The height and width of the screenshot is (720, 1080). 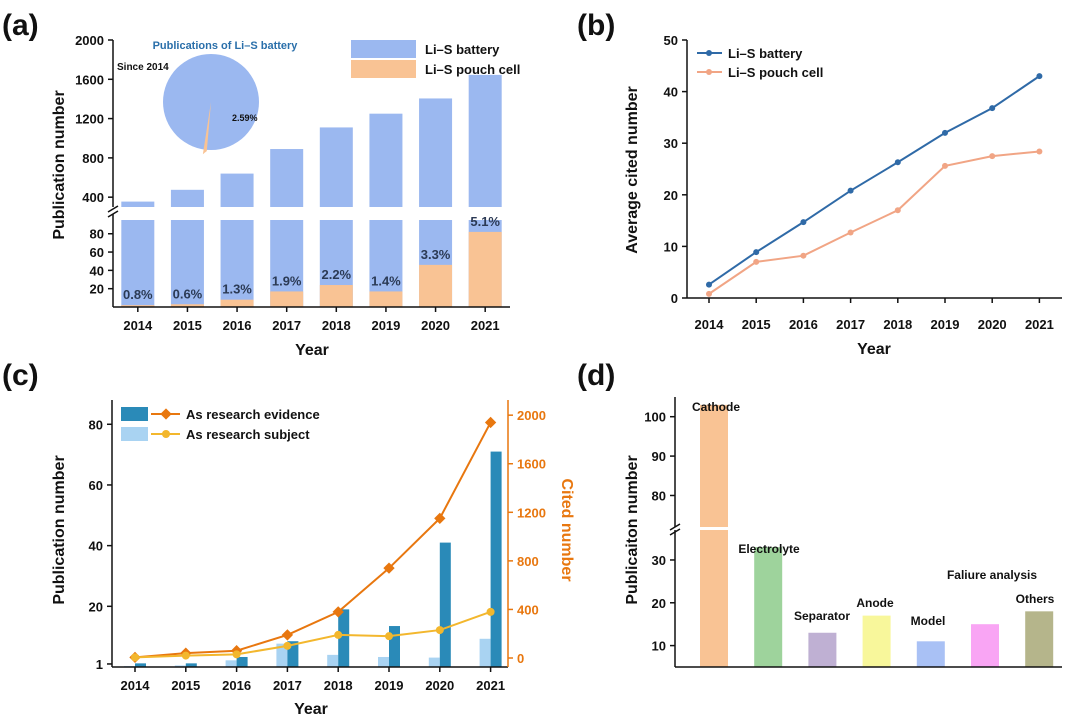 I want to click on panel-label-d: (d), so click(x=596, y=375).